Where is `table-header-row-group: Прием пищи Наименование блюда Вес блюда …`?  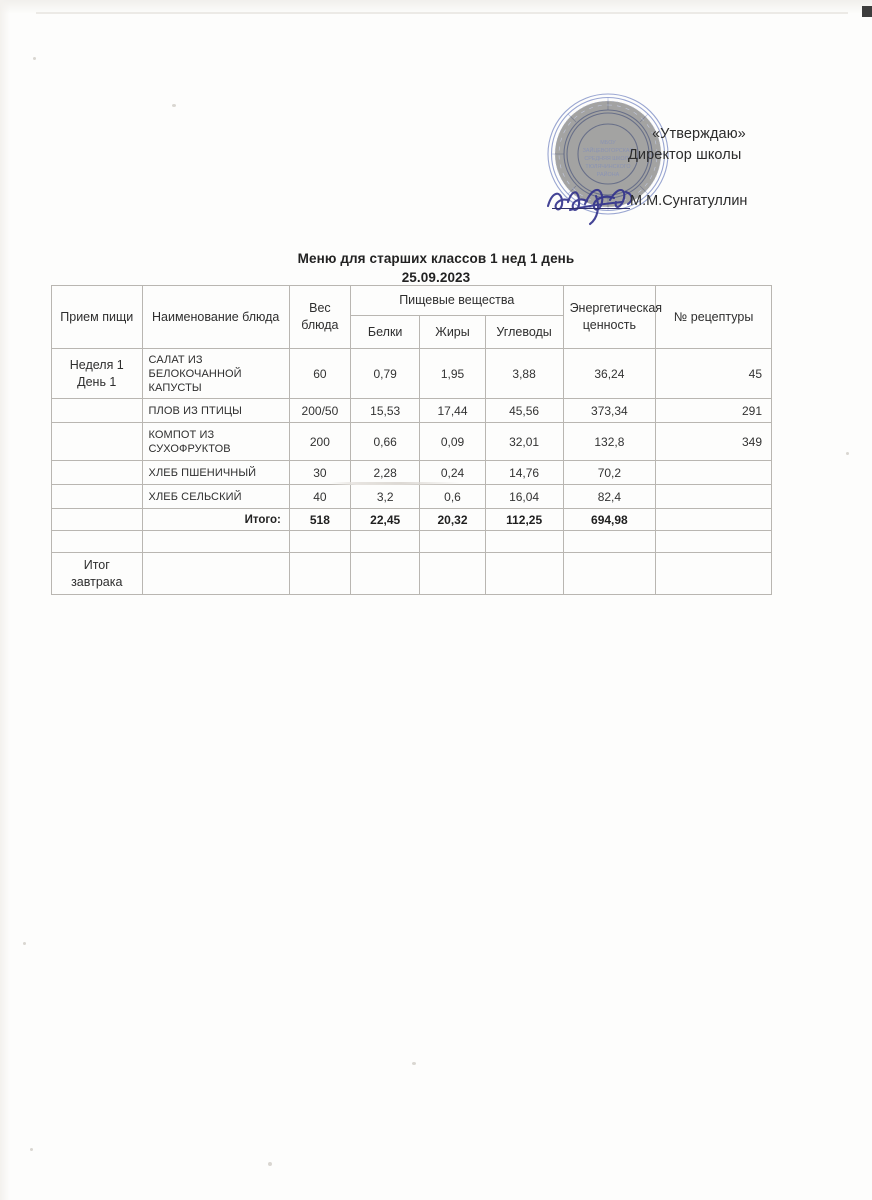
table-header-row-group: Прием пищи Наименование блюда Вес блюда … is located at coordinates (411, 316).